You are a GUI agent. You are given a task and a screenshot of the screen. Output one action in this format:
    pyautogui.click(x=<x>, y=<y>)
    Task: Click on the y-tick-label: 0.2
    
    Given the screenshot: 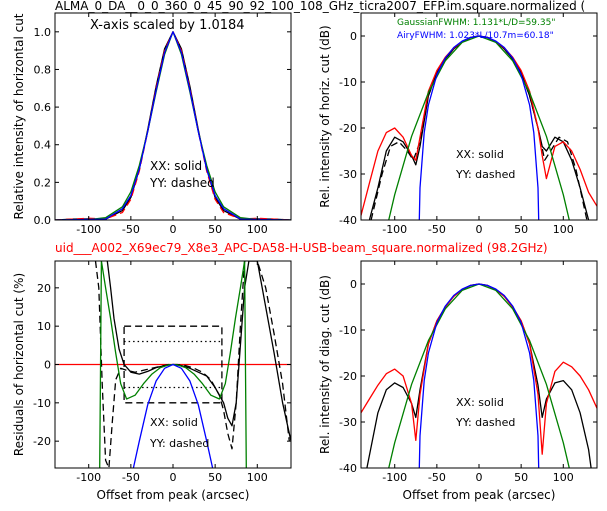 What is the action you would take?
    pyautogui.click(x=43, y=182)
    